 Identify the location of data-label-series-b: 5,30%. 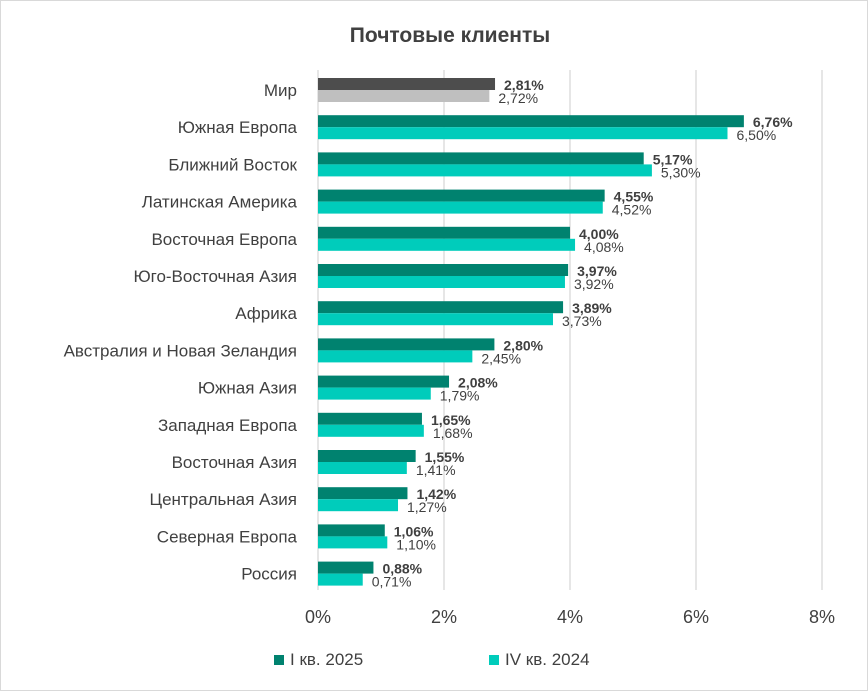
(681, 172).